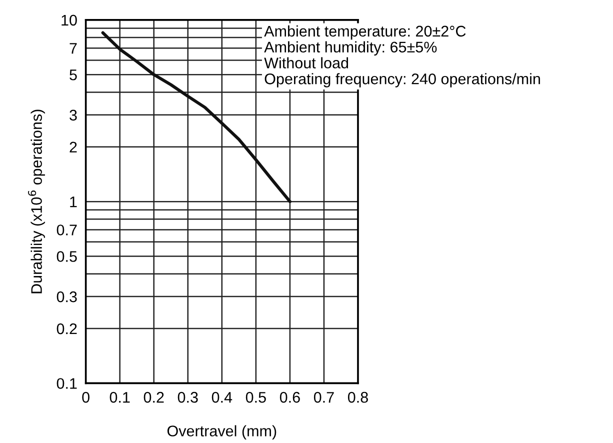 The height and width of the screenshot is (443, 613). I want to click on x-tick-label: 0.2, so click(154, 397).